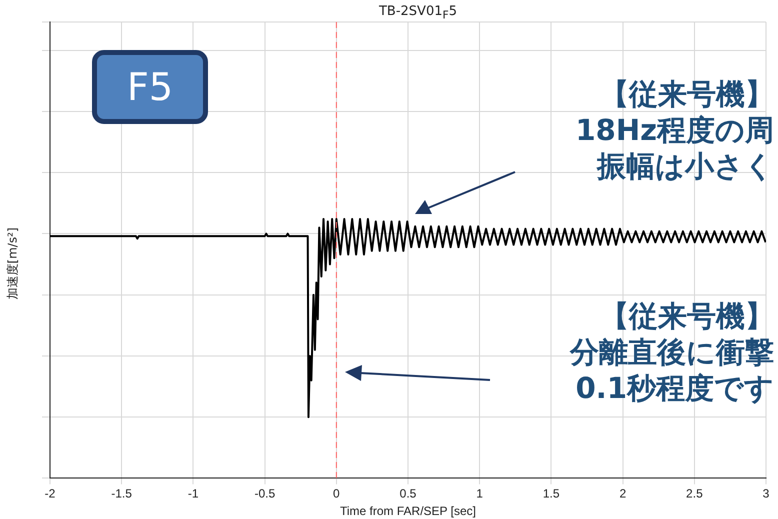 The image size is (778, 519). What do you see at coordinates (12, 264) in the screenshot?
I see `y-axis-title: 加速度[m/s²]` at bounding box center [12, 264].